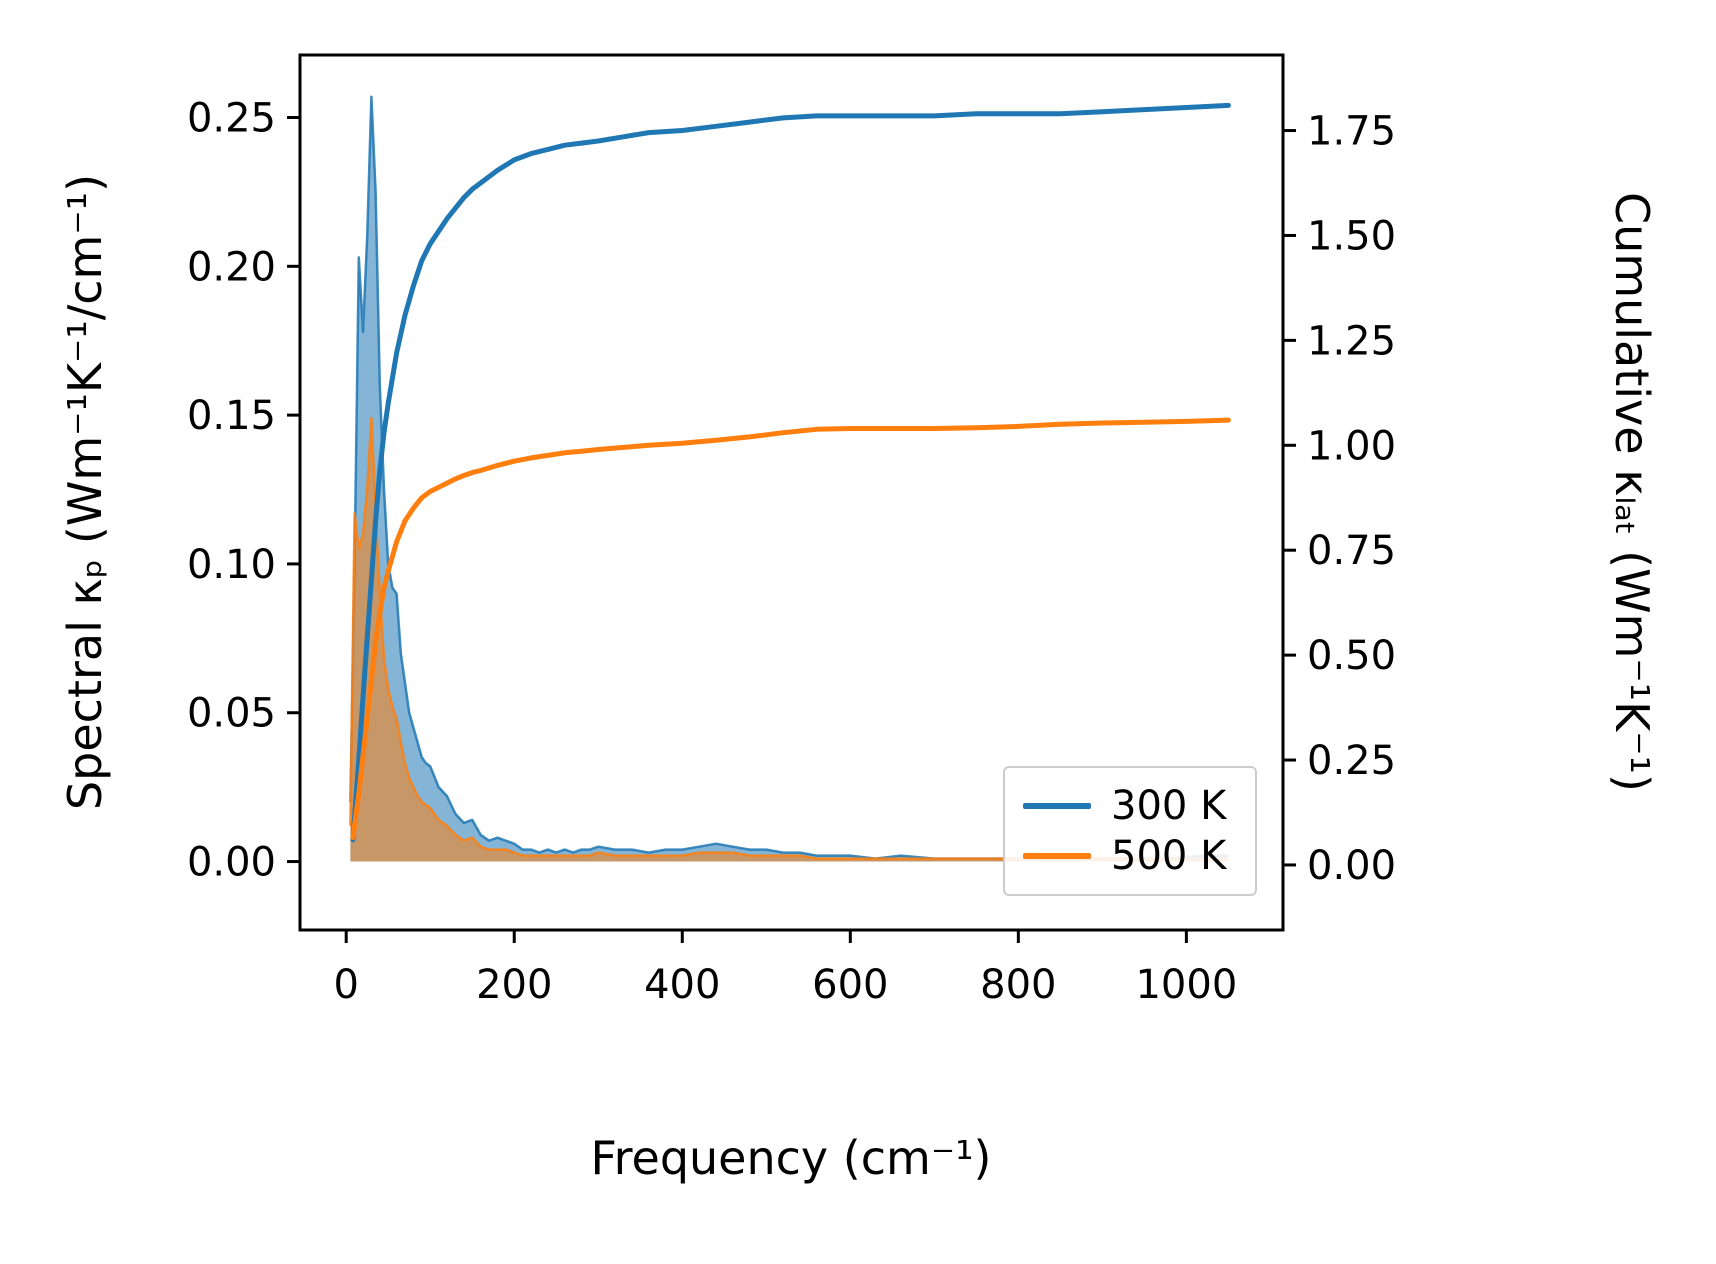 The image size is (1716, 1264). What do you see at coordinates (231, 565) in the screenshot?
I see `y-tick-label-left: 0.10` at bounding box center [231, 565].